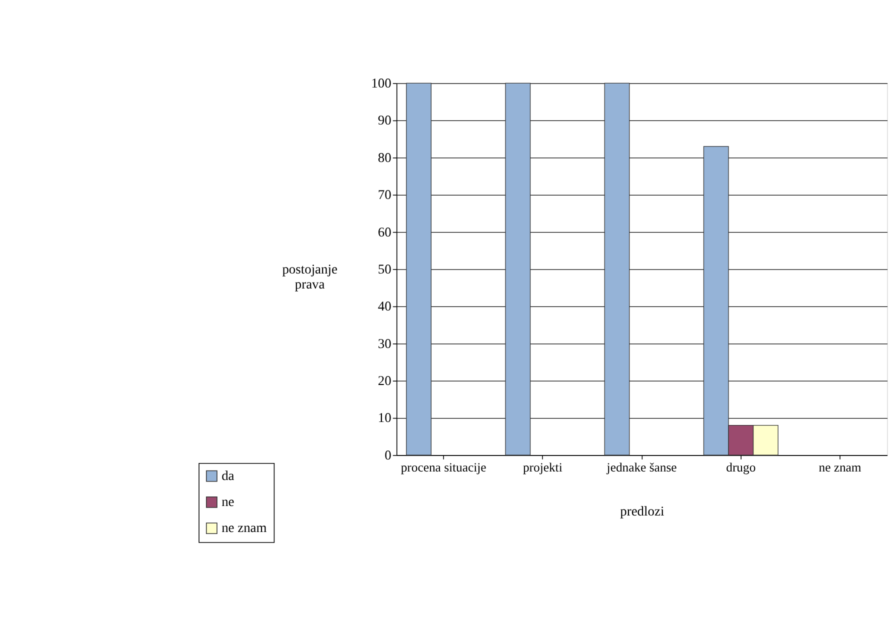 This screenshot has width=895, height=634. Describe the element at coordinates (385, 380) in the screenshot. I see `y-tick-label: 20` at that location.